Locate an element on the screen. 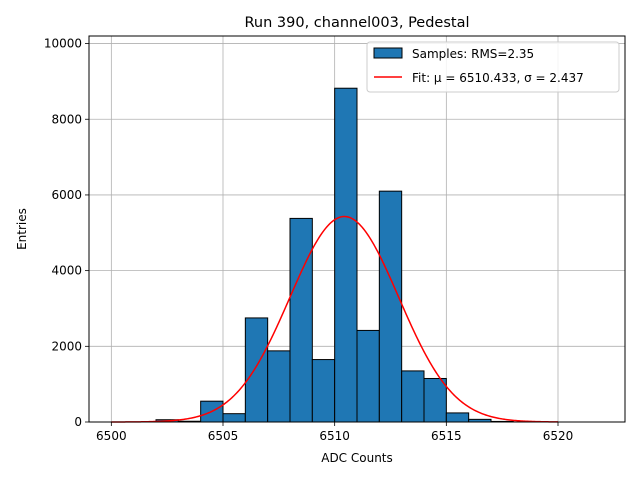 This screenshot has height=480, width=640. x-axis-label: ADC Counts is located at coordinates (357, 458).